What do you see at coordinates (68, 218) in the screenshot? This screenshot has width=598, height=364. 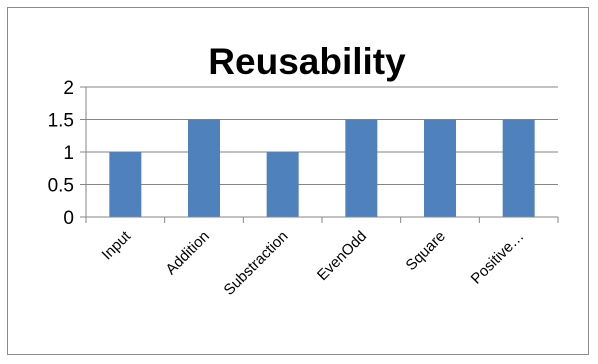 I see `y-tick-label: 0` at bounding box center [68, 218].